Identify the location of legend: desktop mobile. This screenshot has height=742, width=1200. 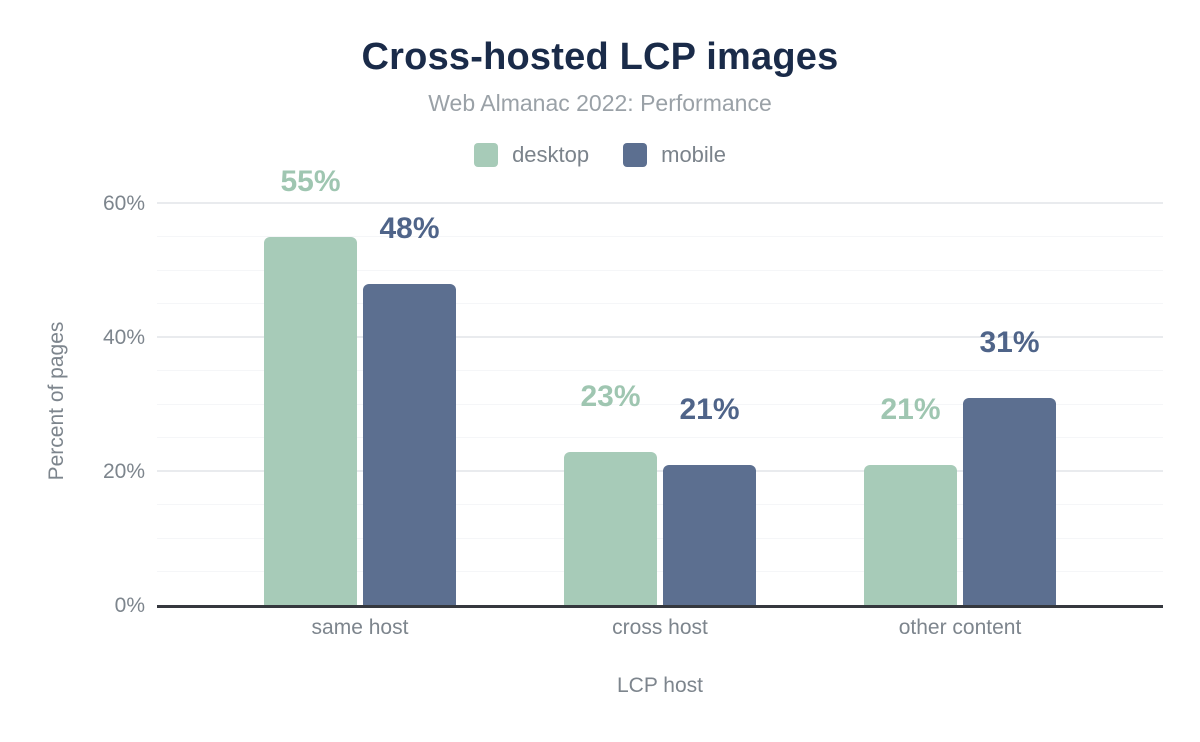
(600, 155).